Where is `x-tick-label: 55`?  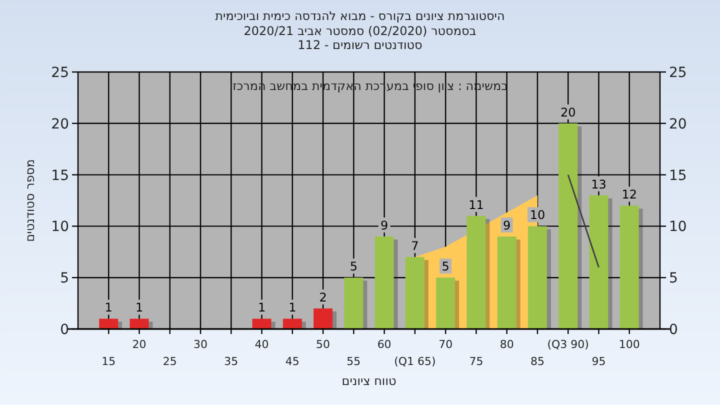
x-tick-label: 55 is located at coordinates (353, 361).